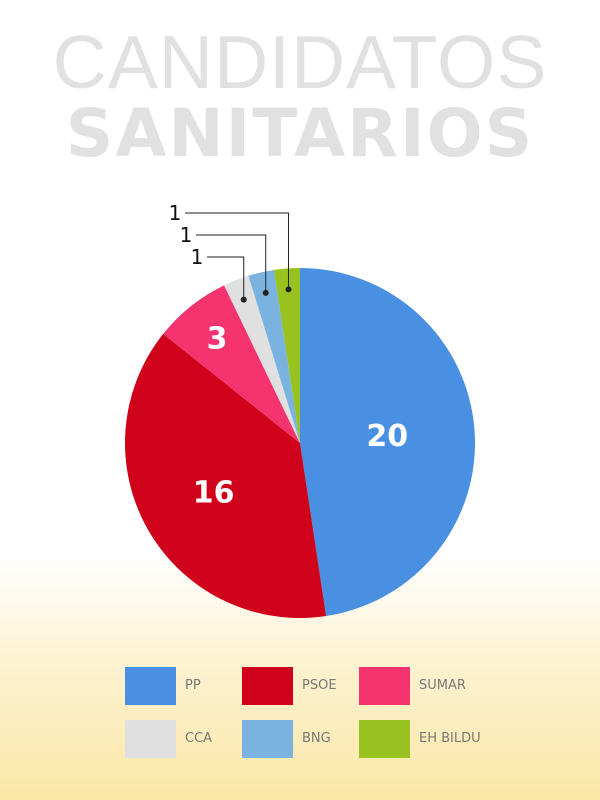 The height and width of the screenshot is (800, 600). Describe the element at coordinates (300, 133) in the screenshot. I see `chart-title-line2: SANITARIOS` at that location.